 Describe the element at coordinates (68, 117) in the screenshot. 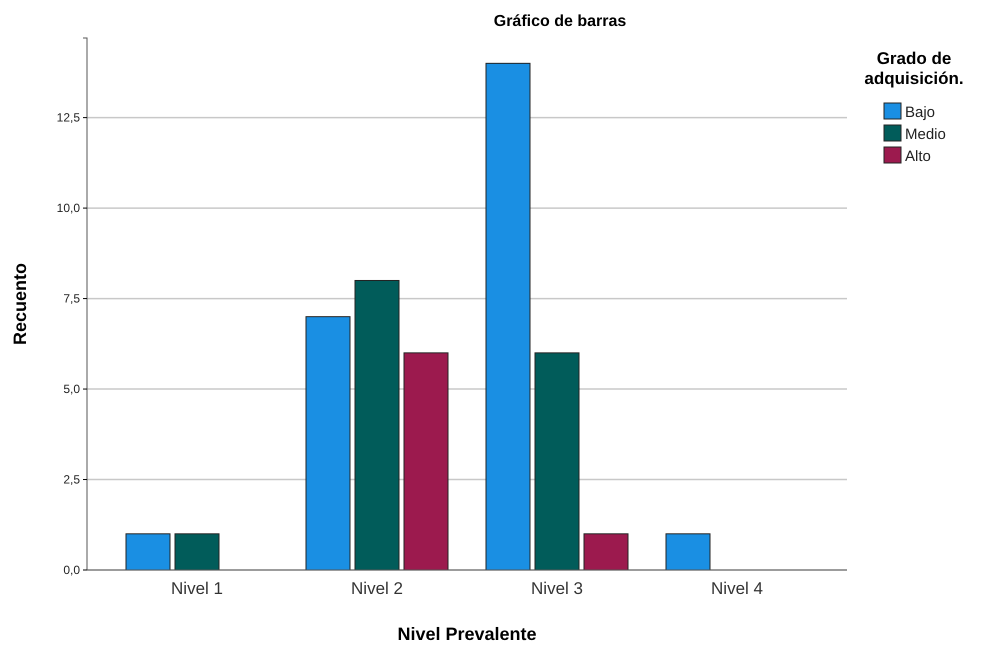

I see `y-tick-label: 12,5` at that location.